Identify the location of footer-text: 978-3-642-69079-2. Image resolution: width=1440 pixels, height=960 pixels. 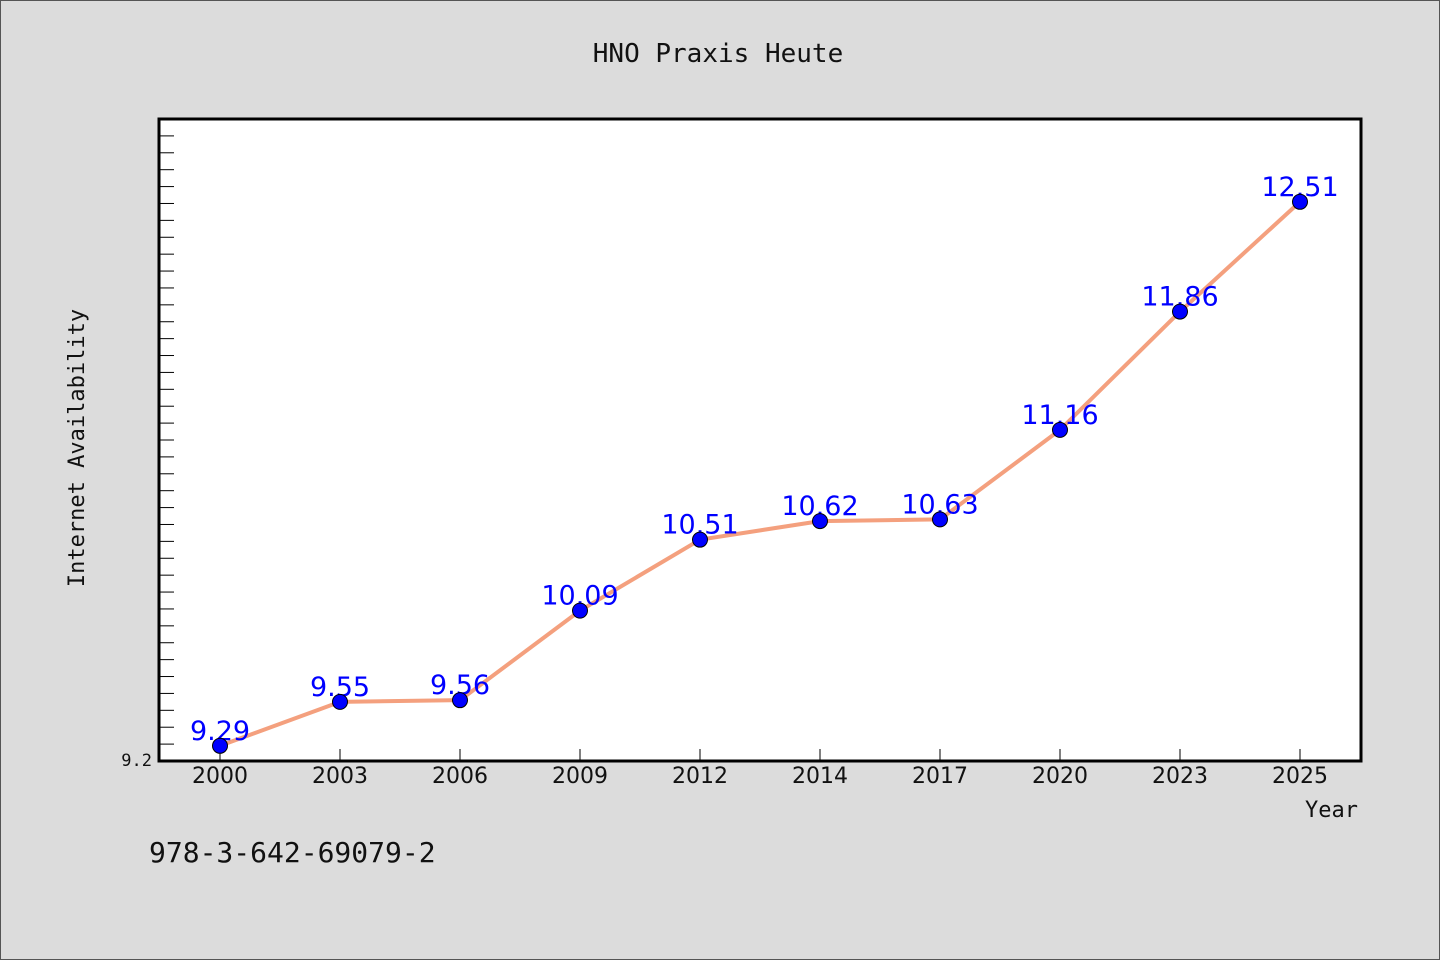
(292, 852).